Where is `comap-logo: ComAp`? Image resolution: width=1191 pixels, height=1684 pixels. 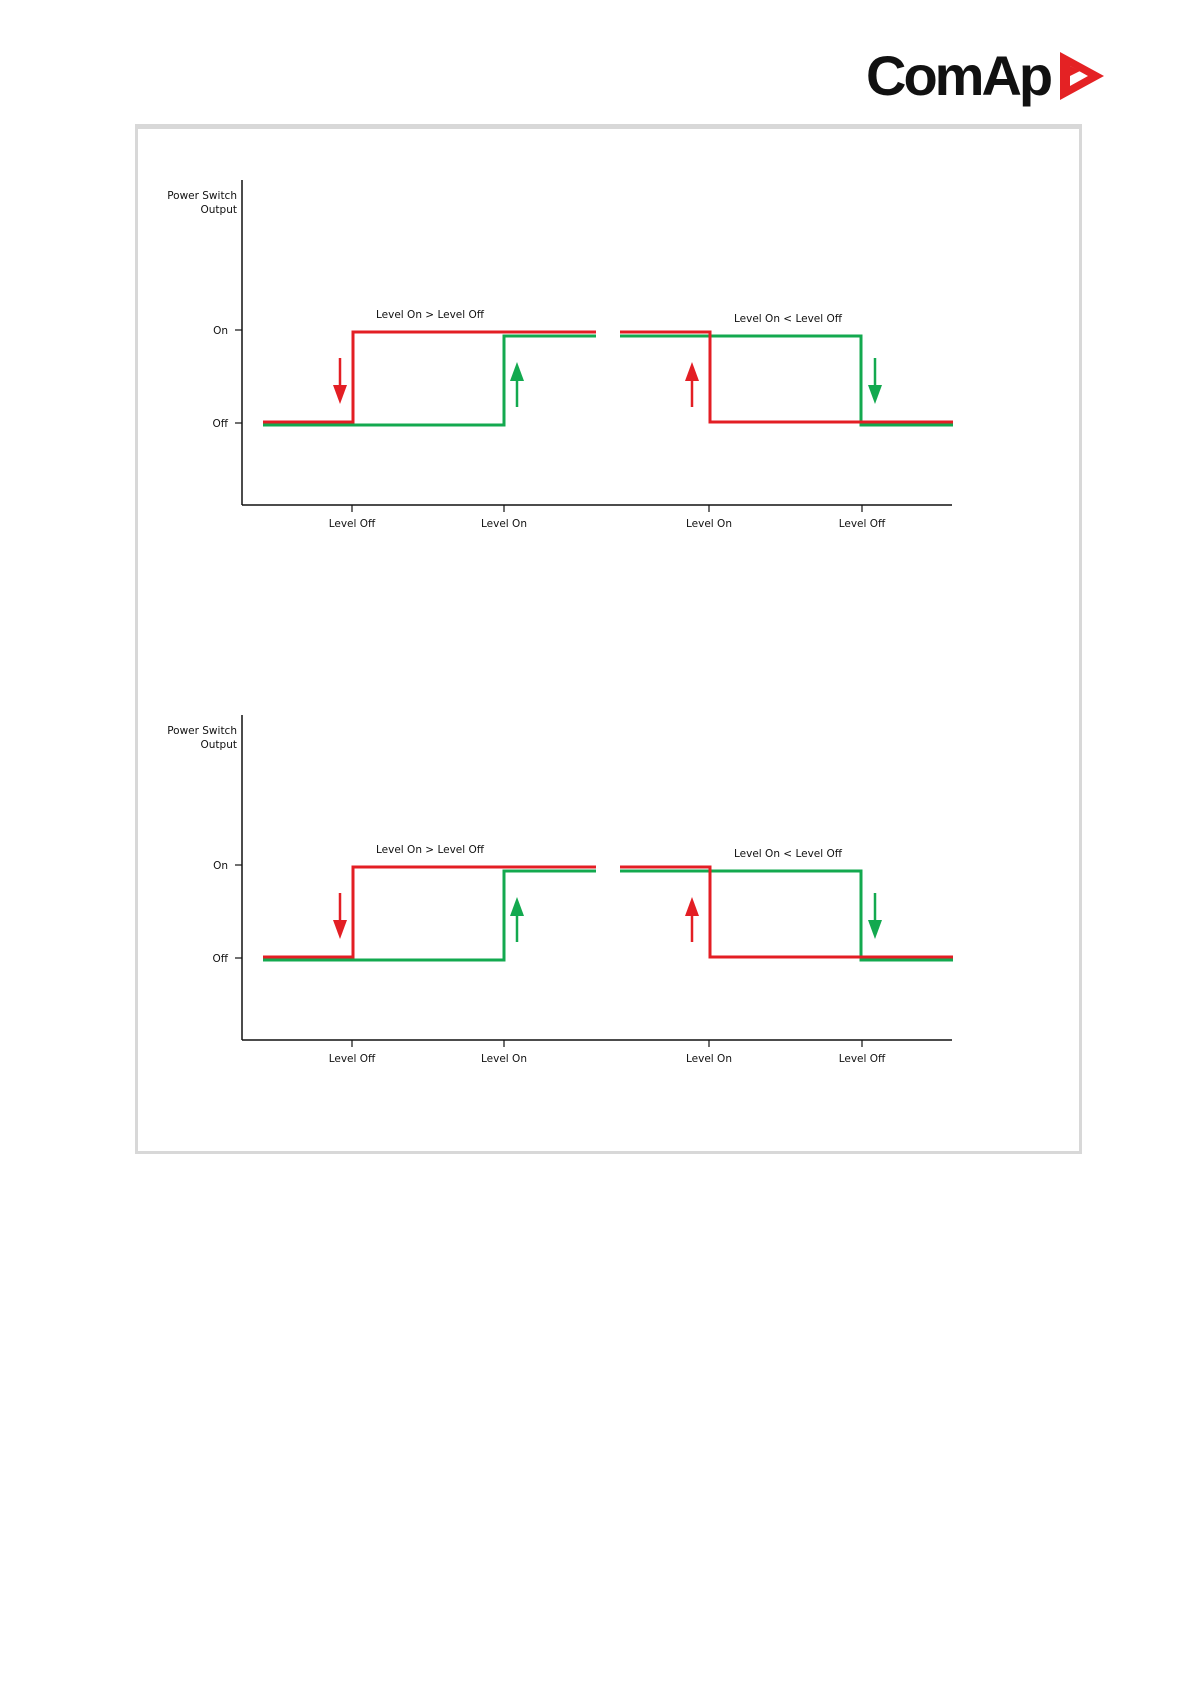 comap-logo: ComAp is located at coordinates (991, 76).